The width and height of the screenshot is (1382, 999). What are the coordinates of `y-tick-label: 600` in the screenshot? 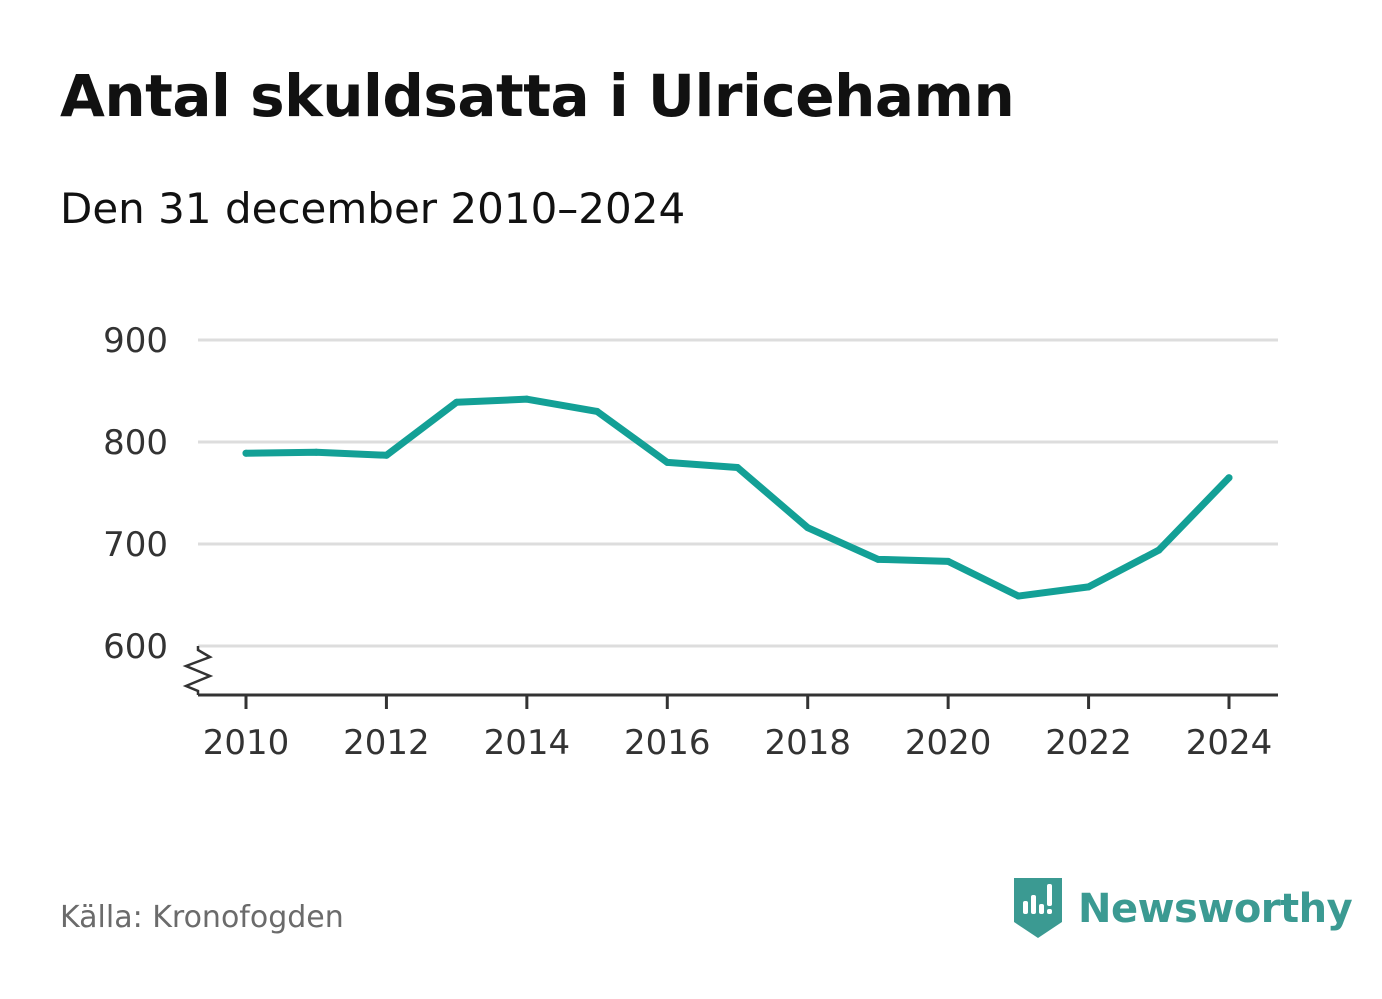 It's located at (135, 647).